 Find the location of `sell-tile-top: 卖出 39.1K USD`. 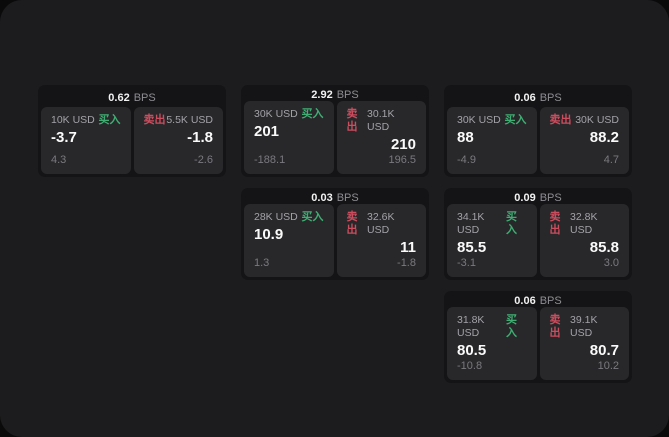

sell-tile-top: 卖出 39.1K USD is located at coordinates (585, 327).